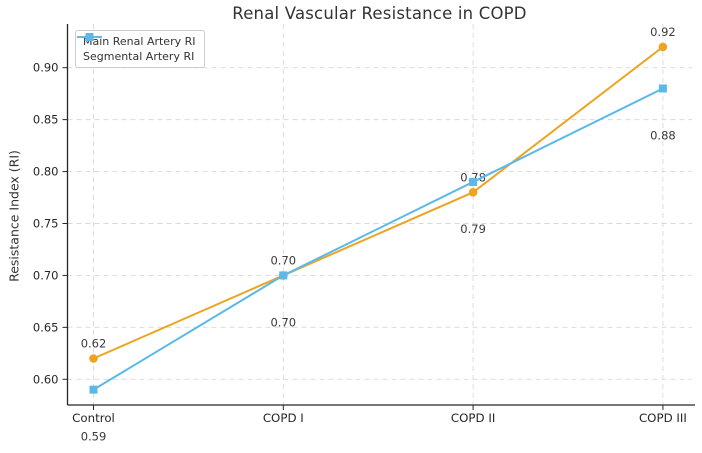 The height and width of the screenshot is (453, 702). What do you see at coordinates (283, 260) in the screenshot?
I see `data-label-main-renal-artery-ri: 0.70` at bounding box center [283, 260].